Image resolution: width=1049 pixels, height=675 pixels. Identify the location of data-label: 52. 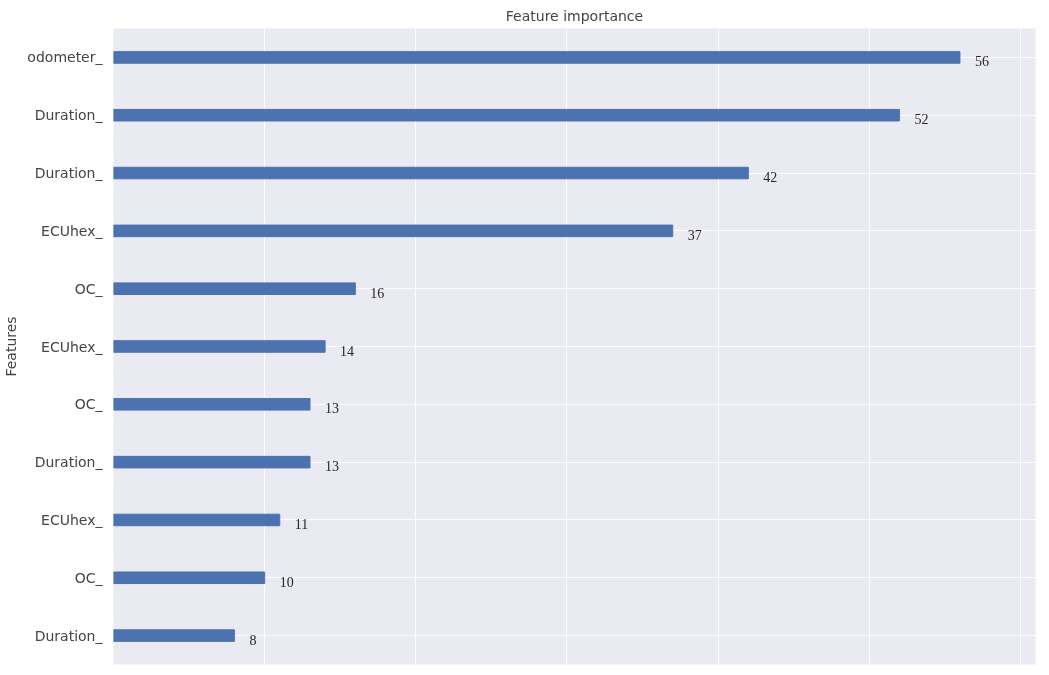
(921, 120).